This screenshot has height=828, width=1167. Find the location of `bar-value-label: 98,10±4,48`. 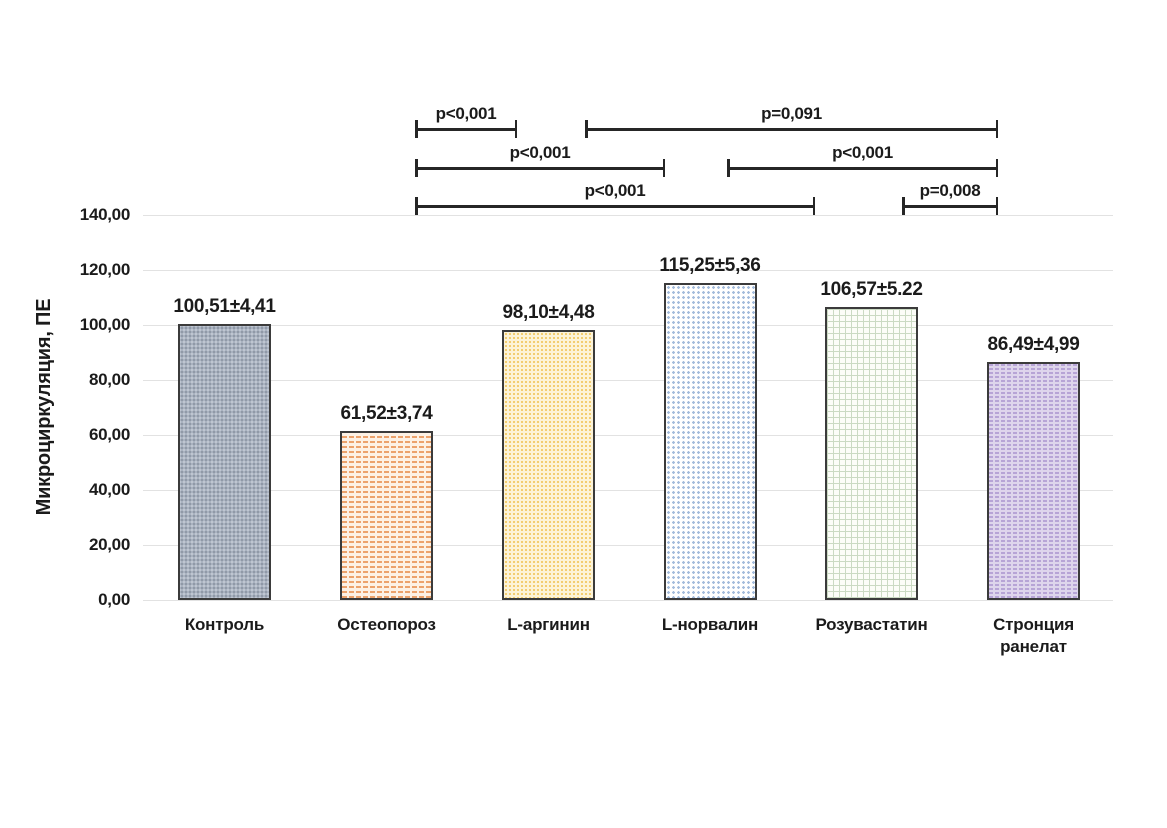

bar-value-label: 98,10±4,48 is located at coordinates (548, 313).